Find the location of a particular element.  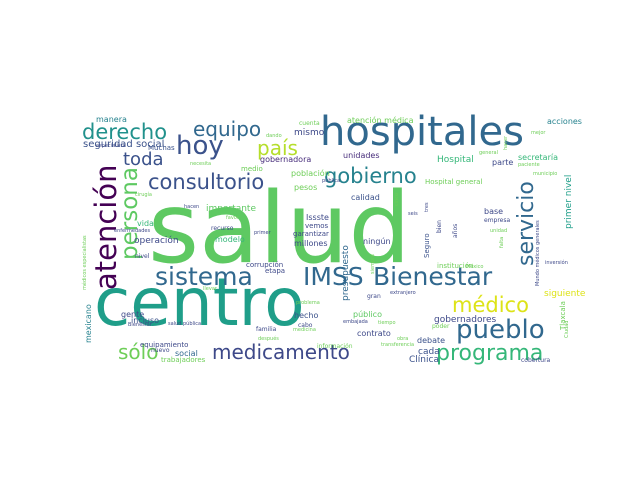

cloud-word: unidad is located at coordinates (498, 231).